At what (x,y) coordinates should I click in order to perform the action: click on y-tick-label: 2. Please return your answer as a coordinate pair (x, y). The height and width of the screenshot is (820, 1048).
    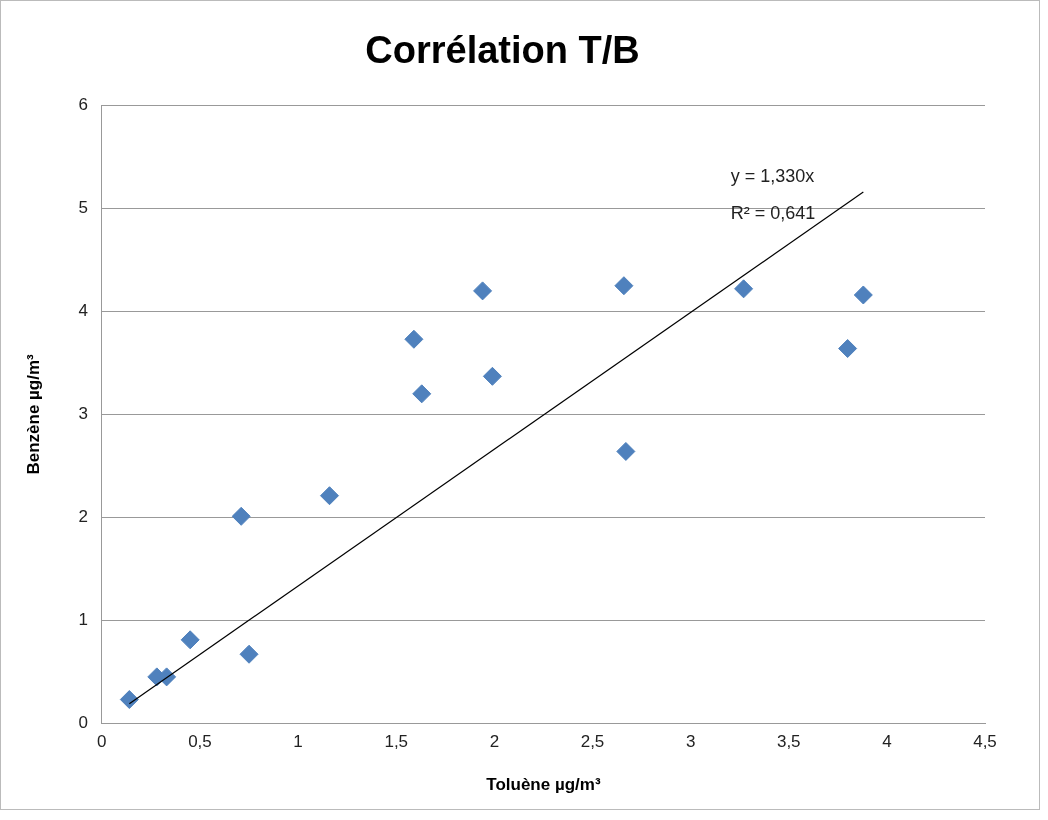
    Looking at the image, I should click on (83, 517).